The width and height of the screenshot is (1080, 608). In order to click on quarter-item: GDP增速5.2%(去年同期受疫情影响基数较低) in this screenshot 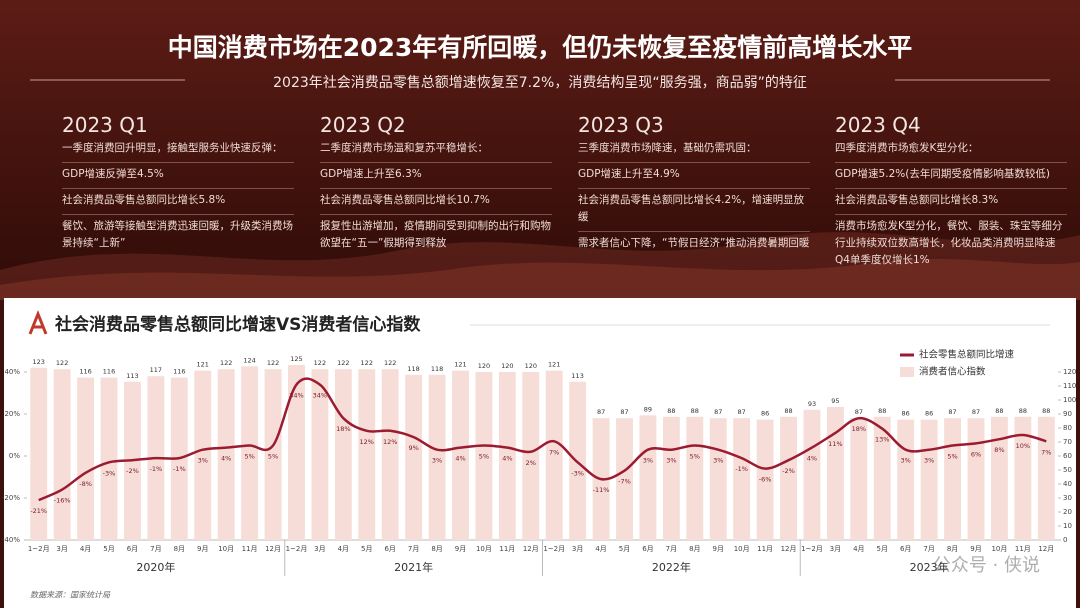, I will do `click(951, 172)`.